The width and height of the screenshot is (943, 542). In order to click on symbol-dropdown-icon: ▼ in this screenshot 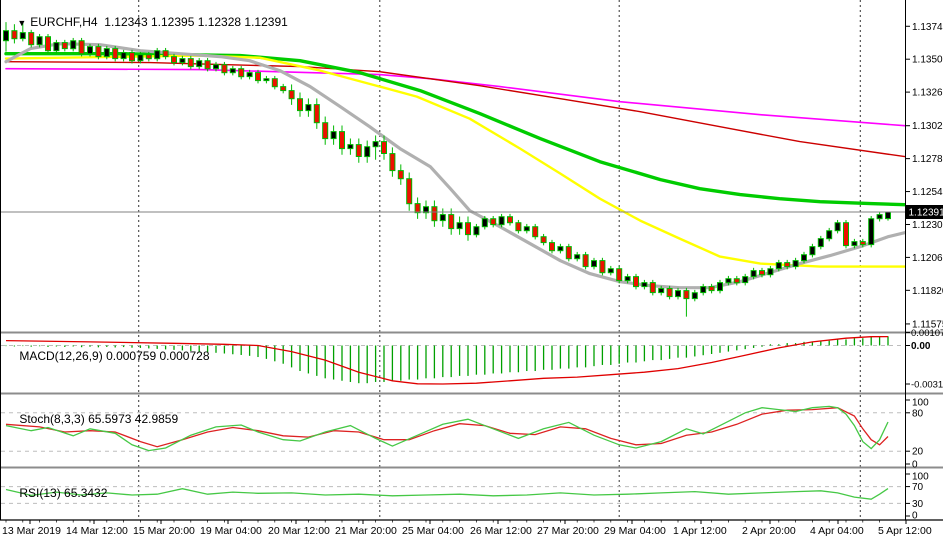, I will do `click(22, 23)`.